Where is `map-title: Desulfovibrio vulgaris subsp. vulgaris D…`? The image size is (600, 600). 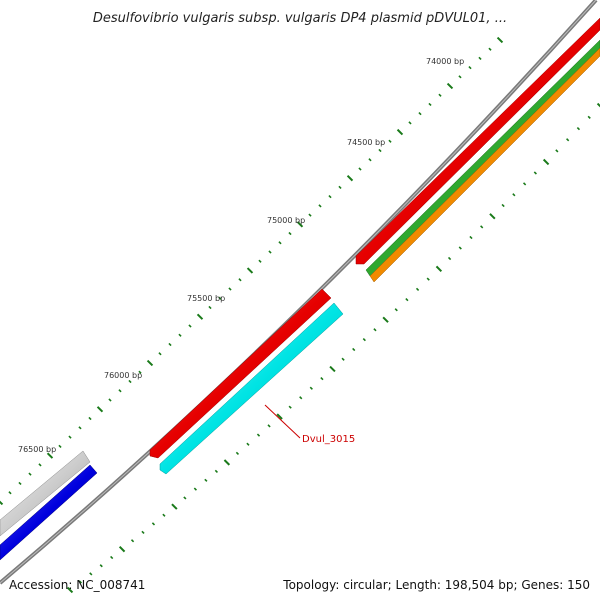
map-title: Desulfovibrio vulgaris subsp. vulgaris D… is located at coordinates (300, 18).